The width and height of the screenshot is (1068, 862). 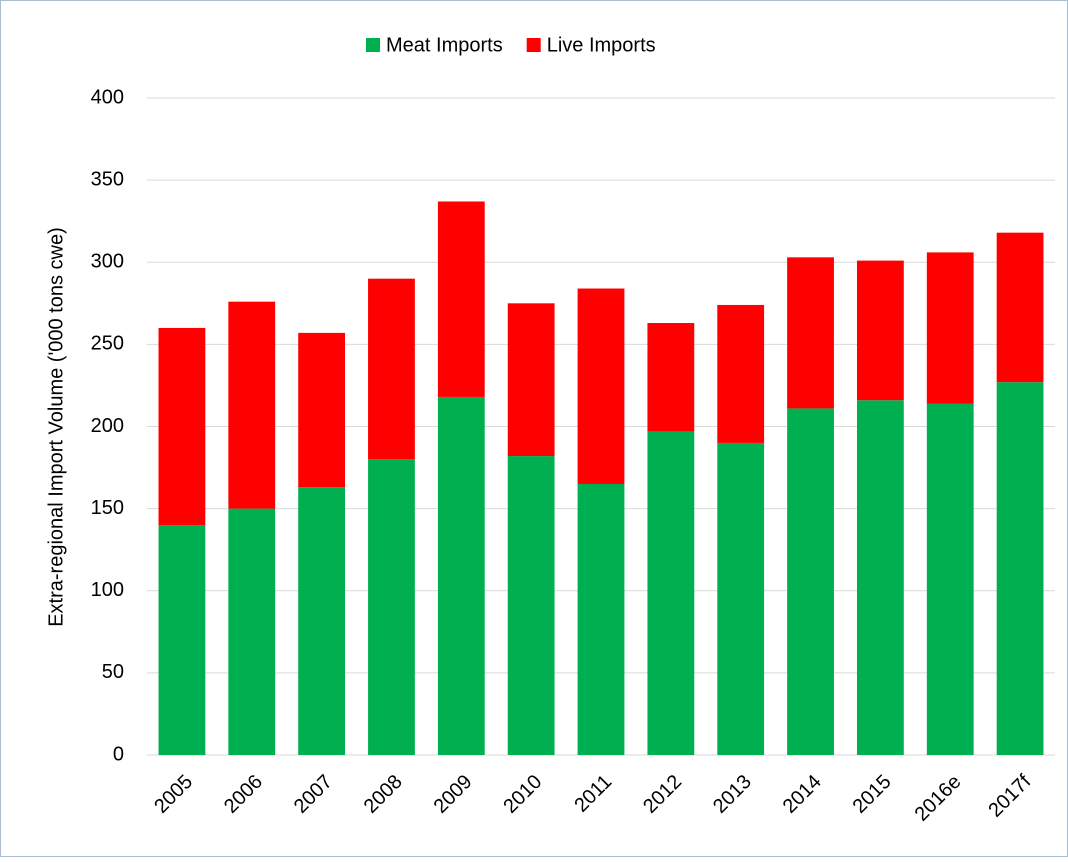 I want to click on legend: Meat Imports Live Imports, so click(x=511, y=45).